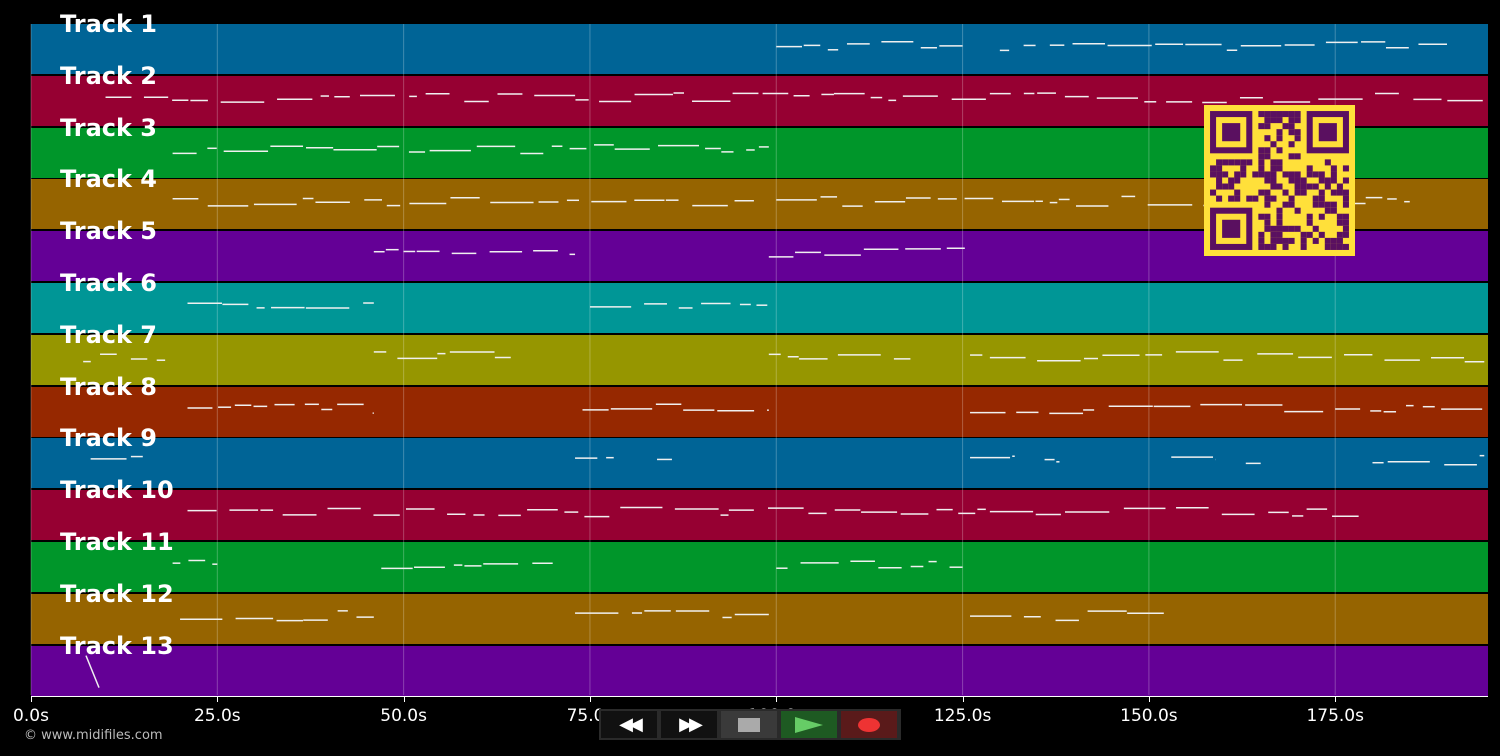 This screenshot has height=756, width=1500. What do you see at coordinates (109, 231) in the screenshot?
I see `track-label: Track 5` at bounding box center [109, 231].